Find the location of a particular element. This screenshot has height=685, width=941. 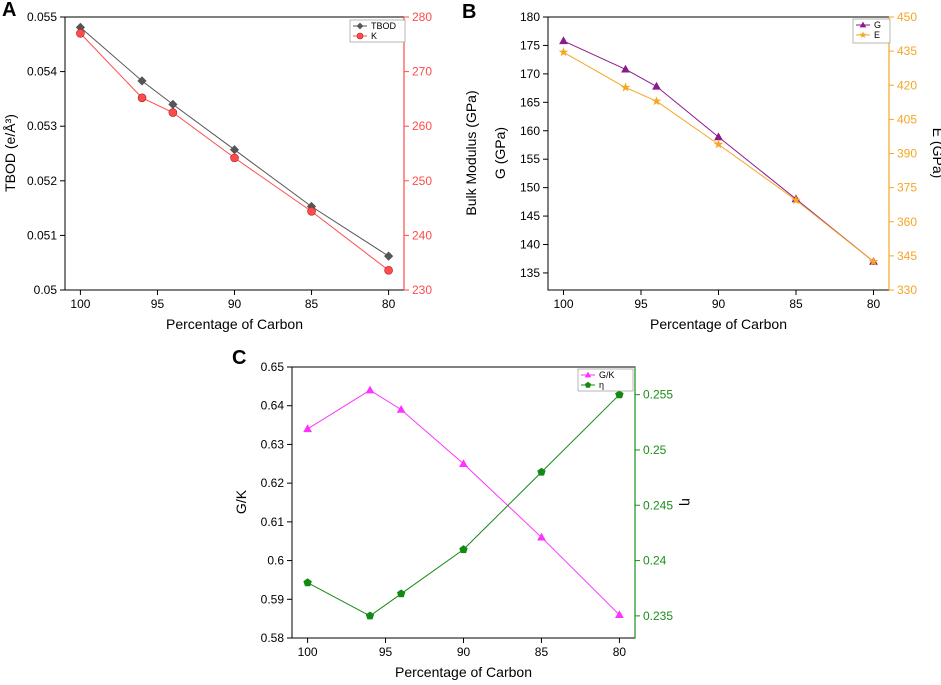

y-left-tick-label-b: 160 is located at coordinates (530, 131).